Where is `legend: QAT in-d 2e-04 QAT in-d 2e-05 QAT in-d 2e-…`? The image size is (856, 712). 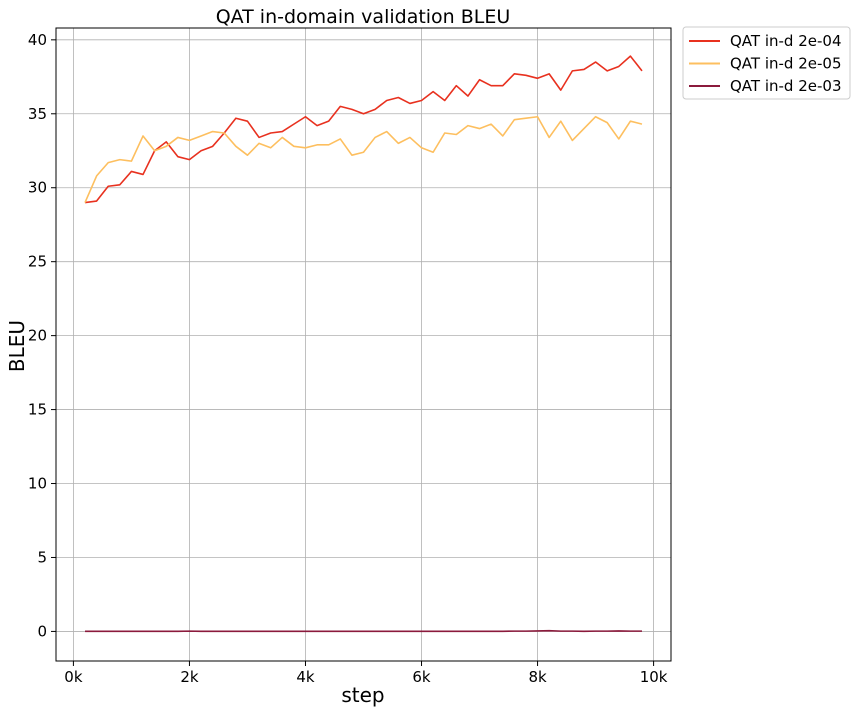
legend: QAT in-d 2e-04 QAT in-d 2e-05 QAT in-d 2e-… is located at coordinates (766, 63).